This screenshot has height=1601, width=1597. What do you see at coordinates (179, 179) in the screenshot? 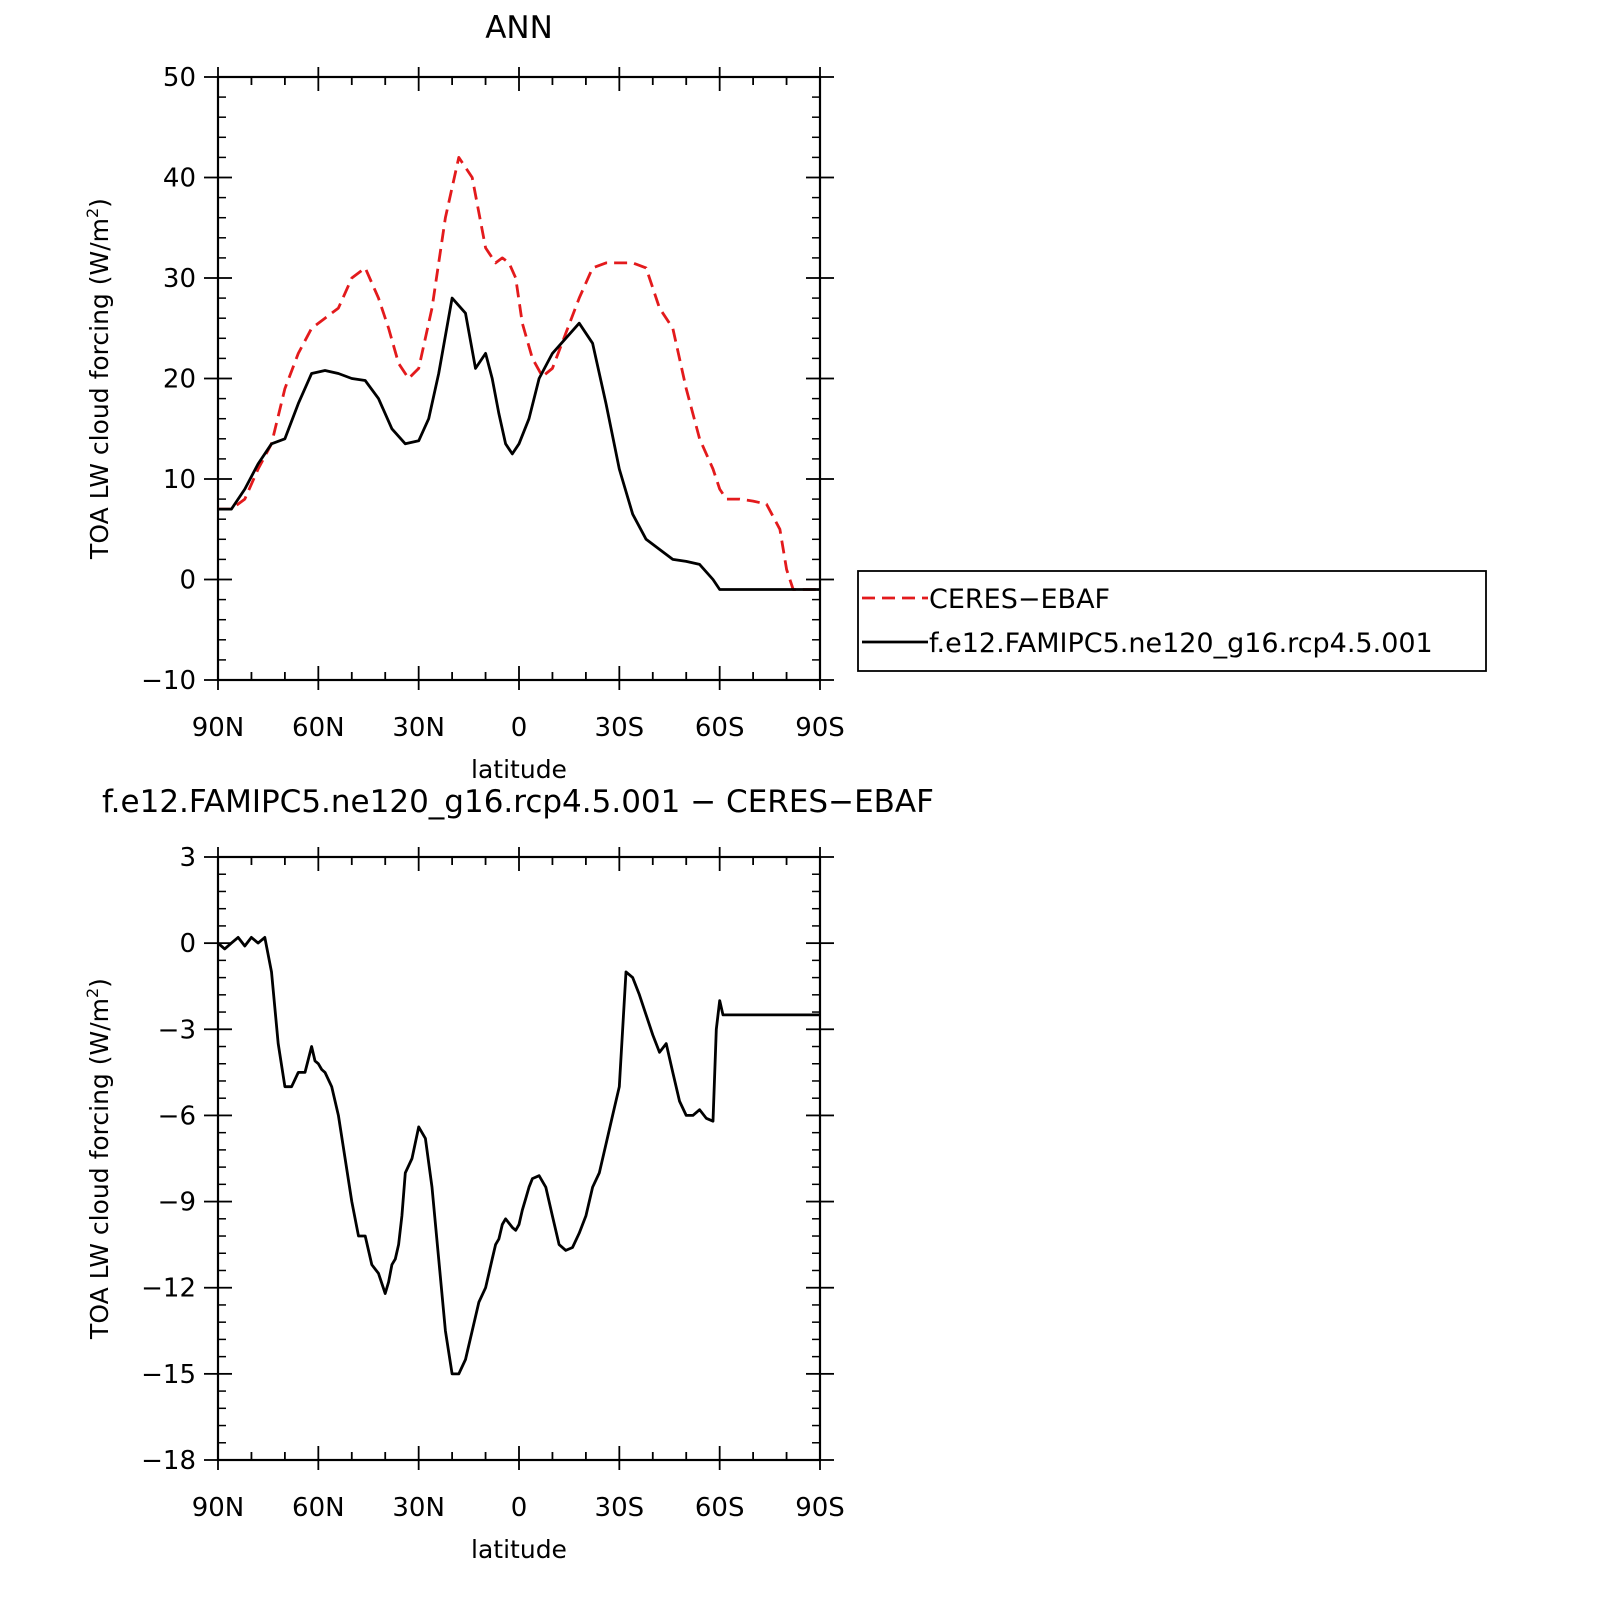
I see `y-tick-label: 40` at bounding box center [179, 179].